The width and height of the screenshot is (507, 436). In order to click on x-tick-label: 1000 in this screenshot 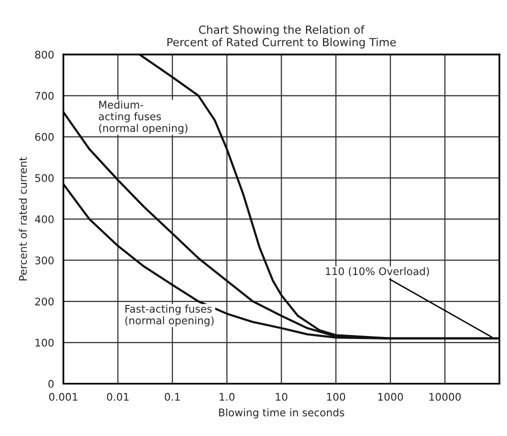, I will do `click(390, 396)`.